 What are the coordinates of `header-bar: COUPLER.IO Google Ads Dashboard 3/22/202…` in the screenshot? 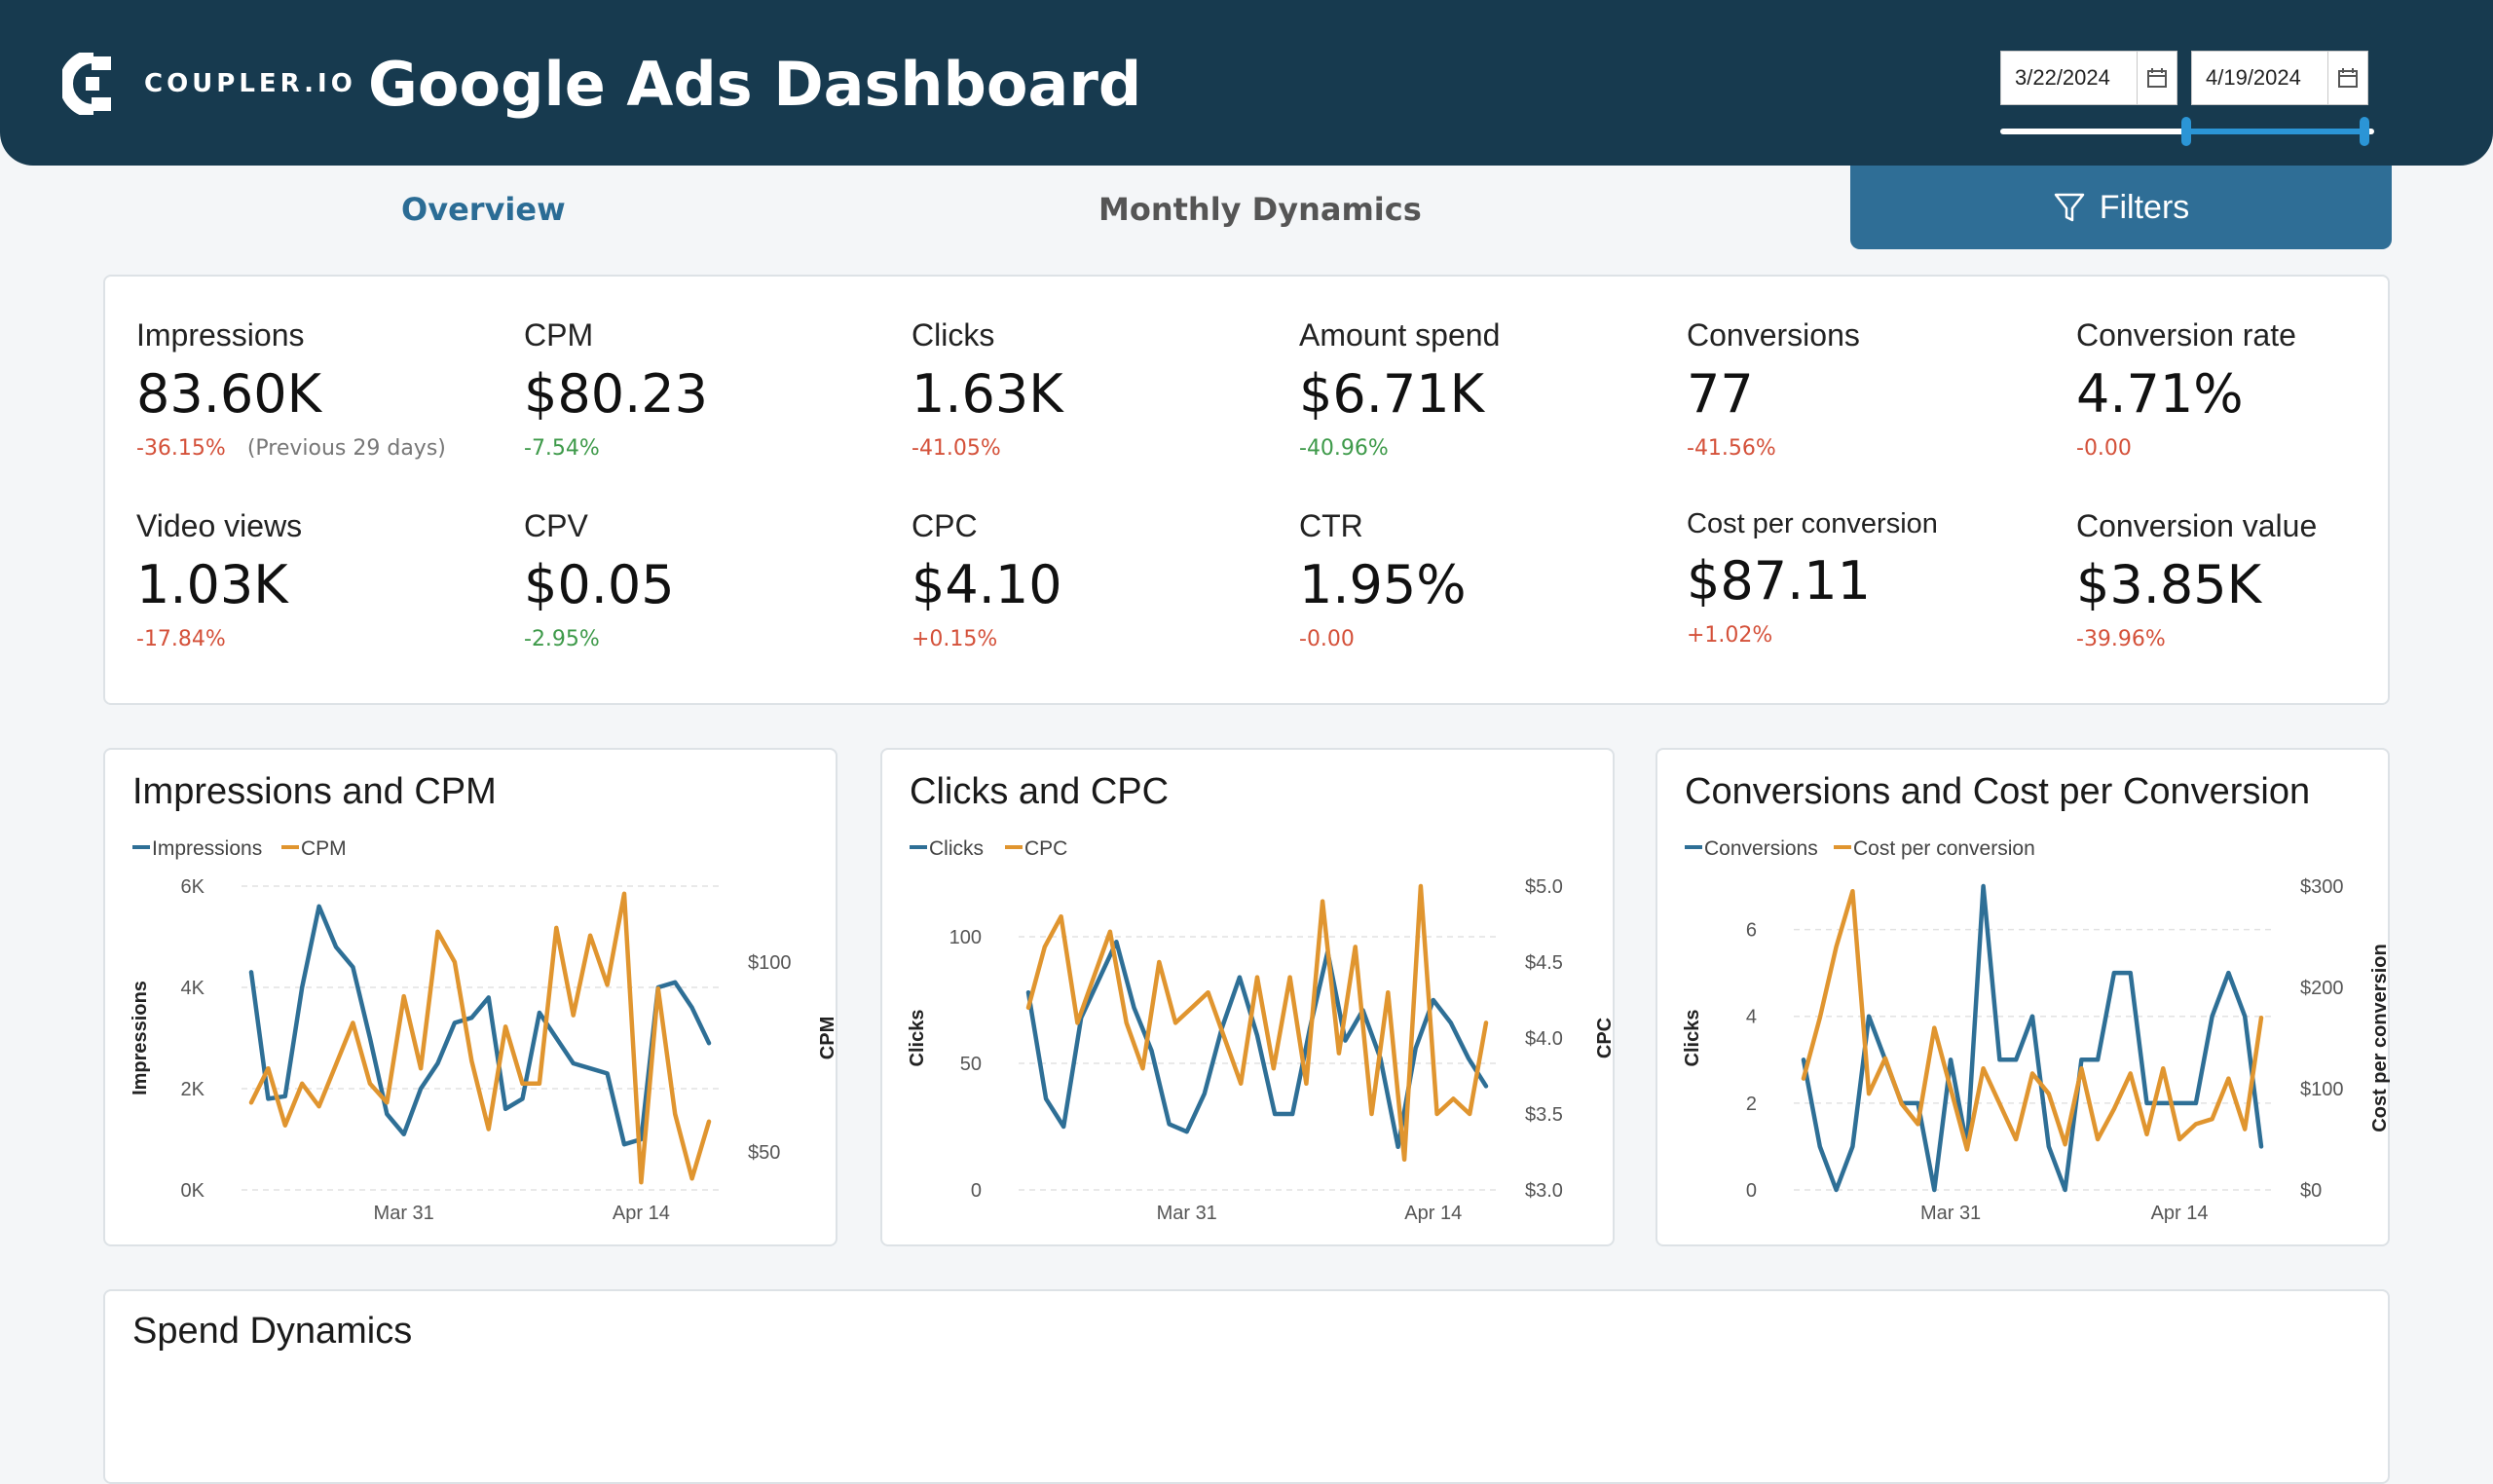 It's located at (1247, 83).